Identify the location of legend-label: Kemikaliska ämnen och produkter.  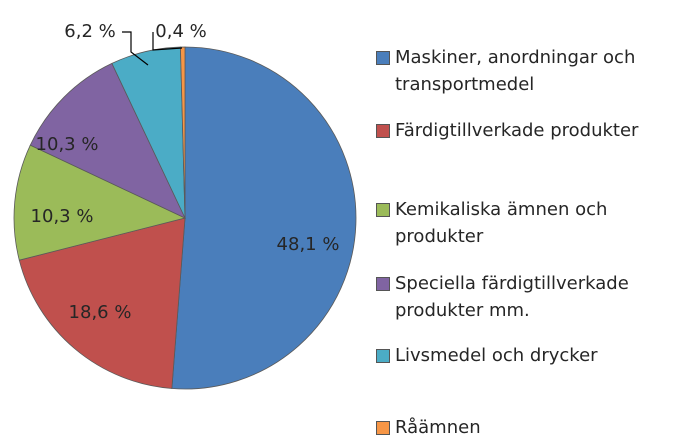
(501, 223).